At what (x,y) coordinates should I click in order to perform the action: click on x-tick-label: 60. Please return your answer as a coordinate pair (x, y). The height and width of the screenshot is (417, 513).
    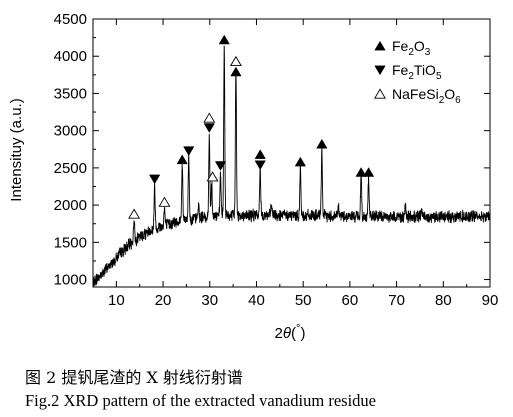
    Looking at the image, I should click on (350, 300).